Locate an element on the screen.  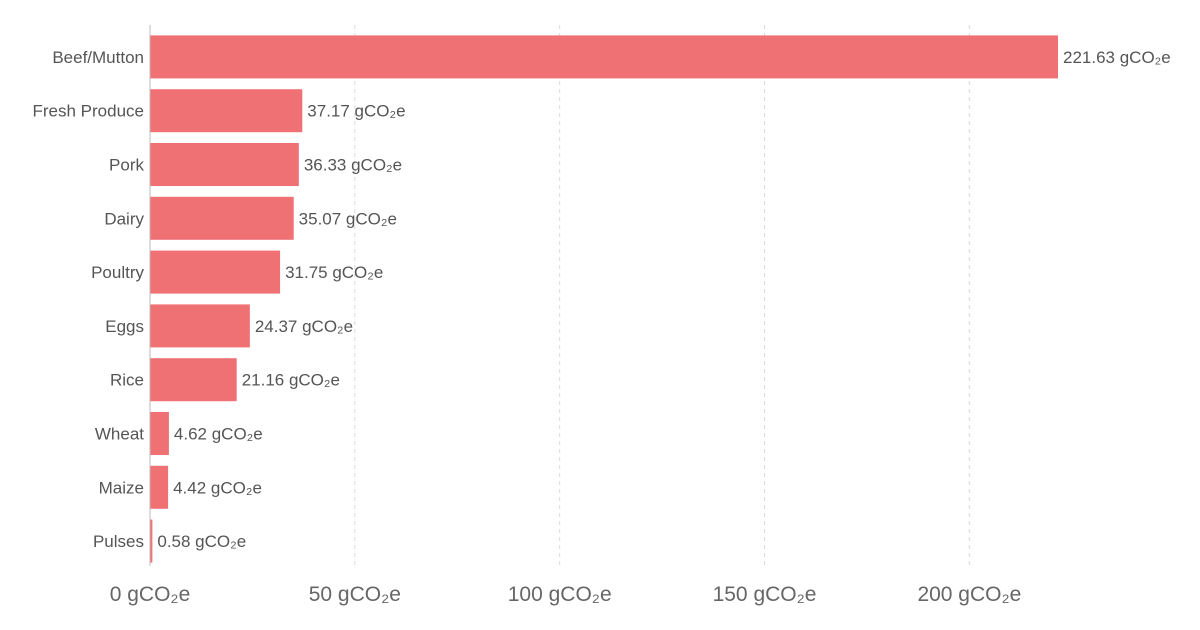
category-label: Poultry is located at coordinates (117, 272).